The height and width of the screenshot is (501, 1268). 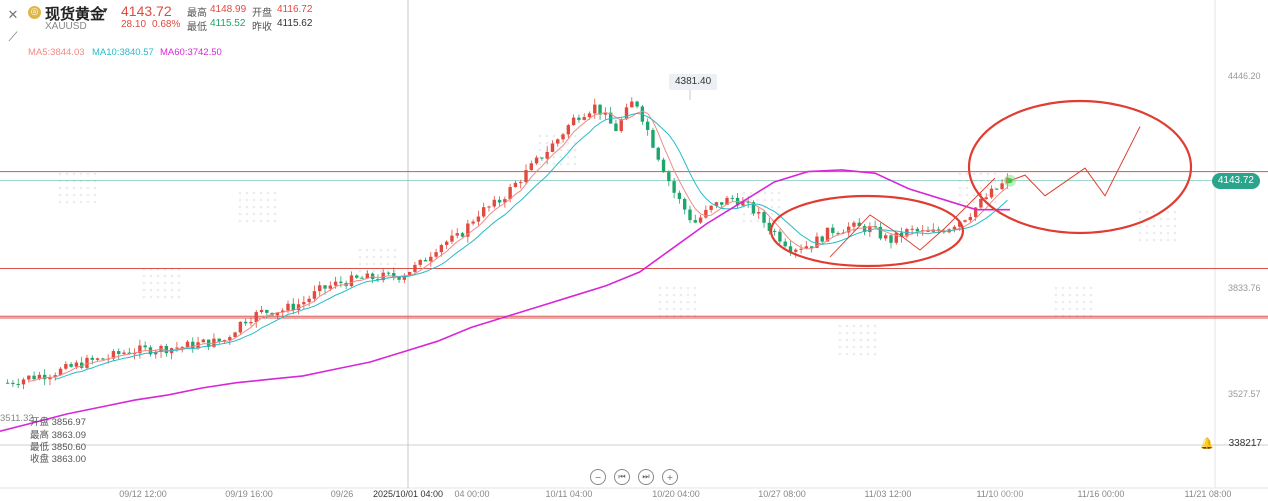 What do you see at coordinates (13, 37) in the screenshot?
I see `draw-trendline-icon: ⟋` at bounding box center [13, 37].